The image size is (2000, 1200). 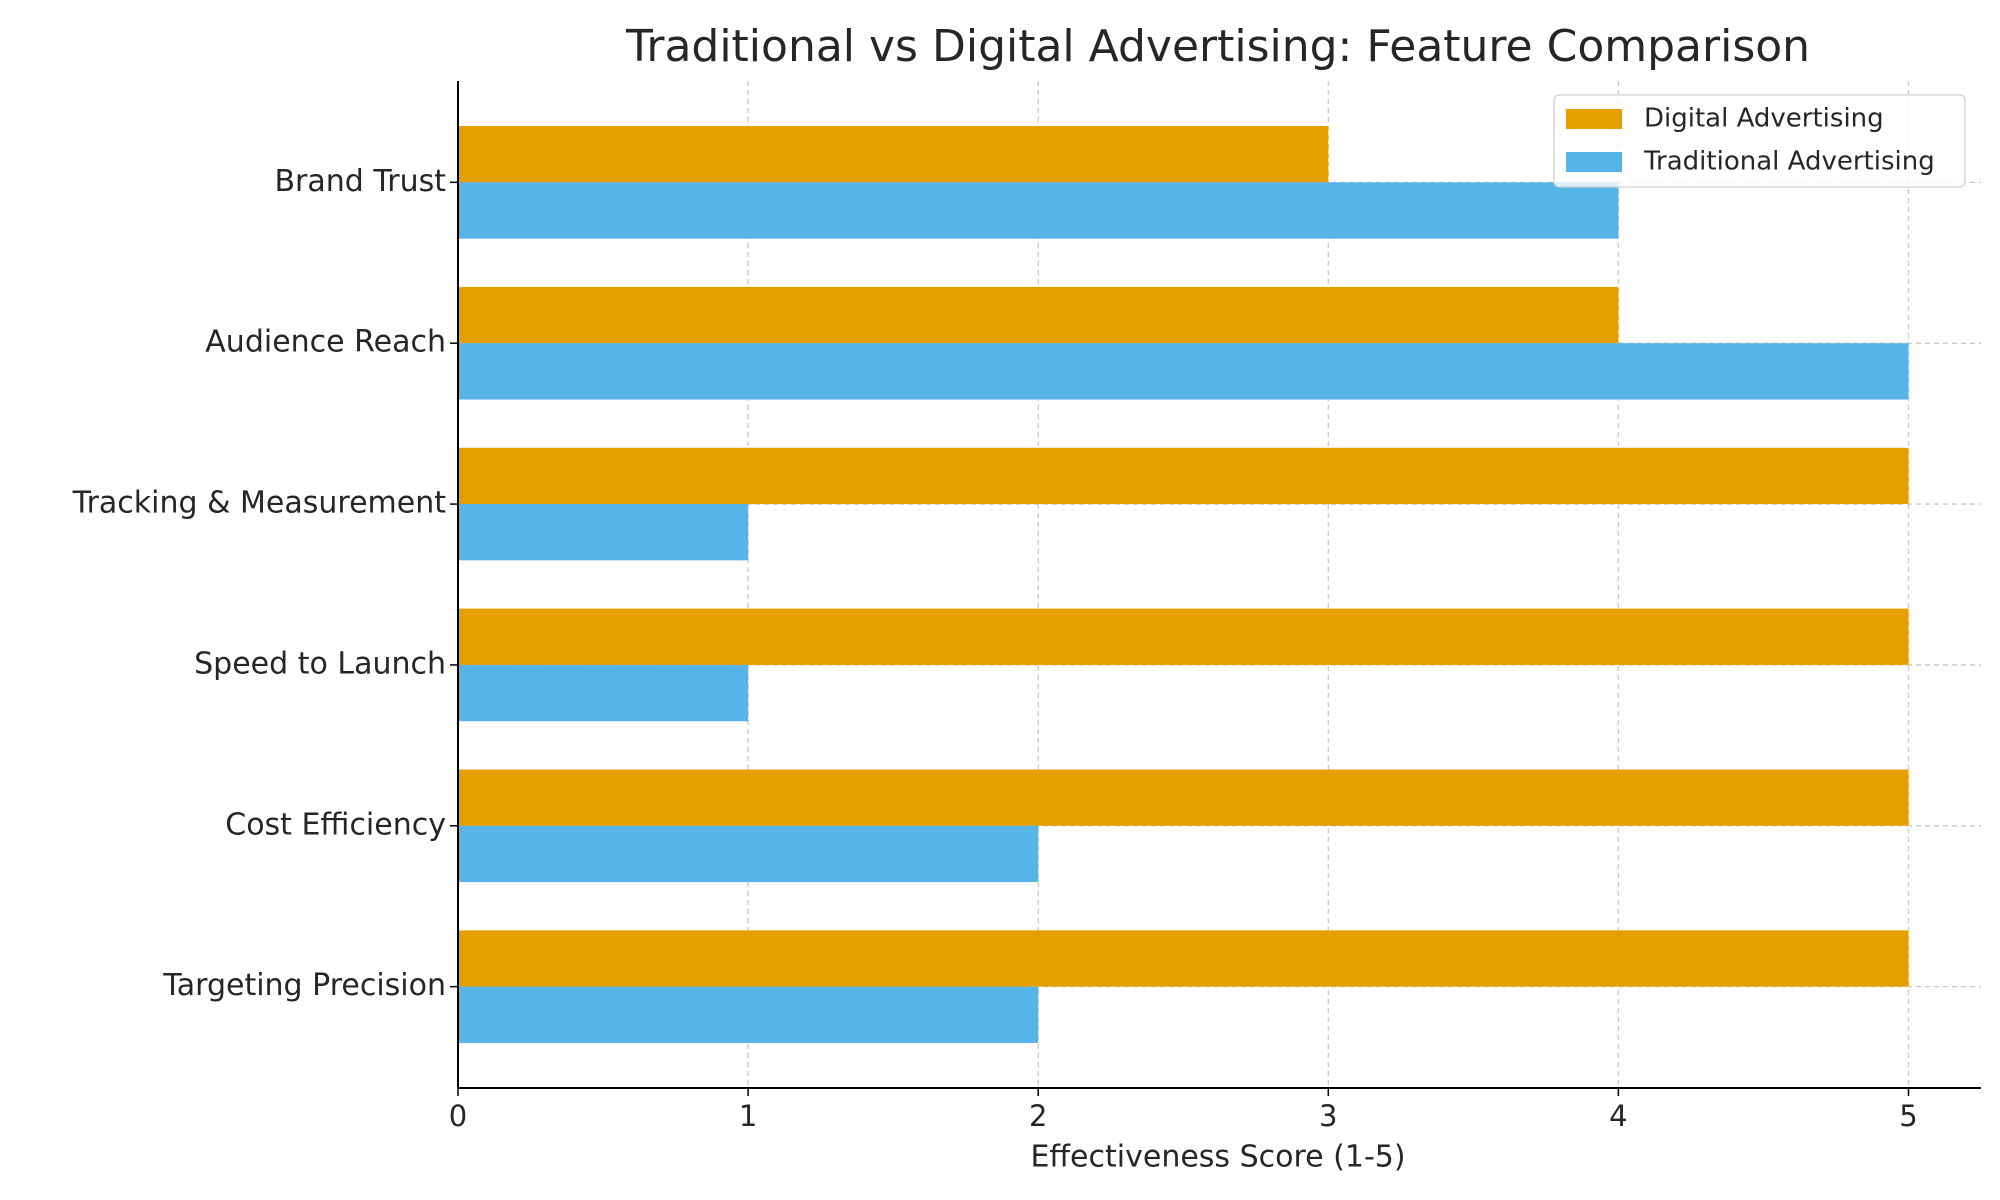 What do you see at coordinates (1908, 1116) in the screenshot?
I see `x-tick-label: 5` at bounding box center [1908, 1116].